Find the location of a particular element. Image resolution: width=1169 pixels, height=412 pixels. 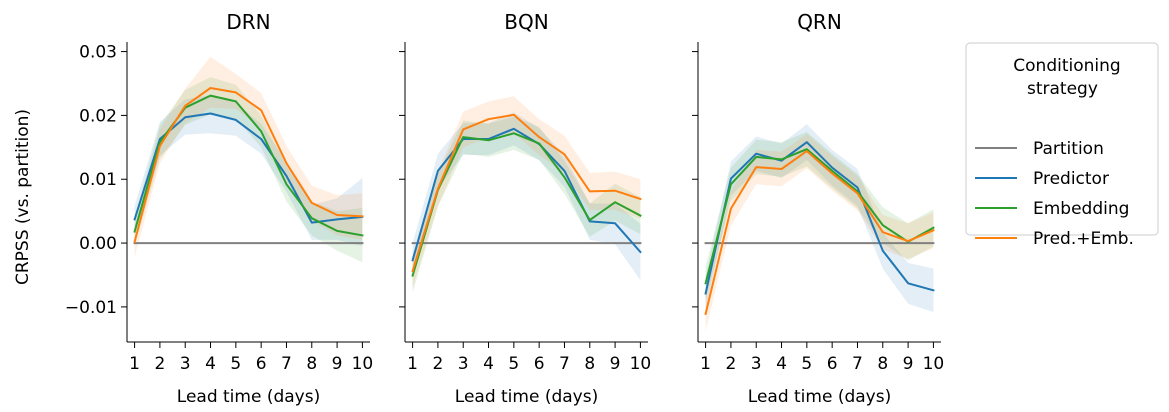

legend-frame is located at coordinates (1062, 139).